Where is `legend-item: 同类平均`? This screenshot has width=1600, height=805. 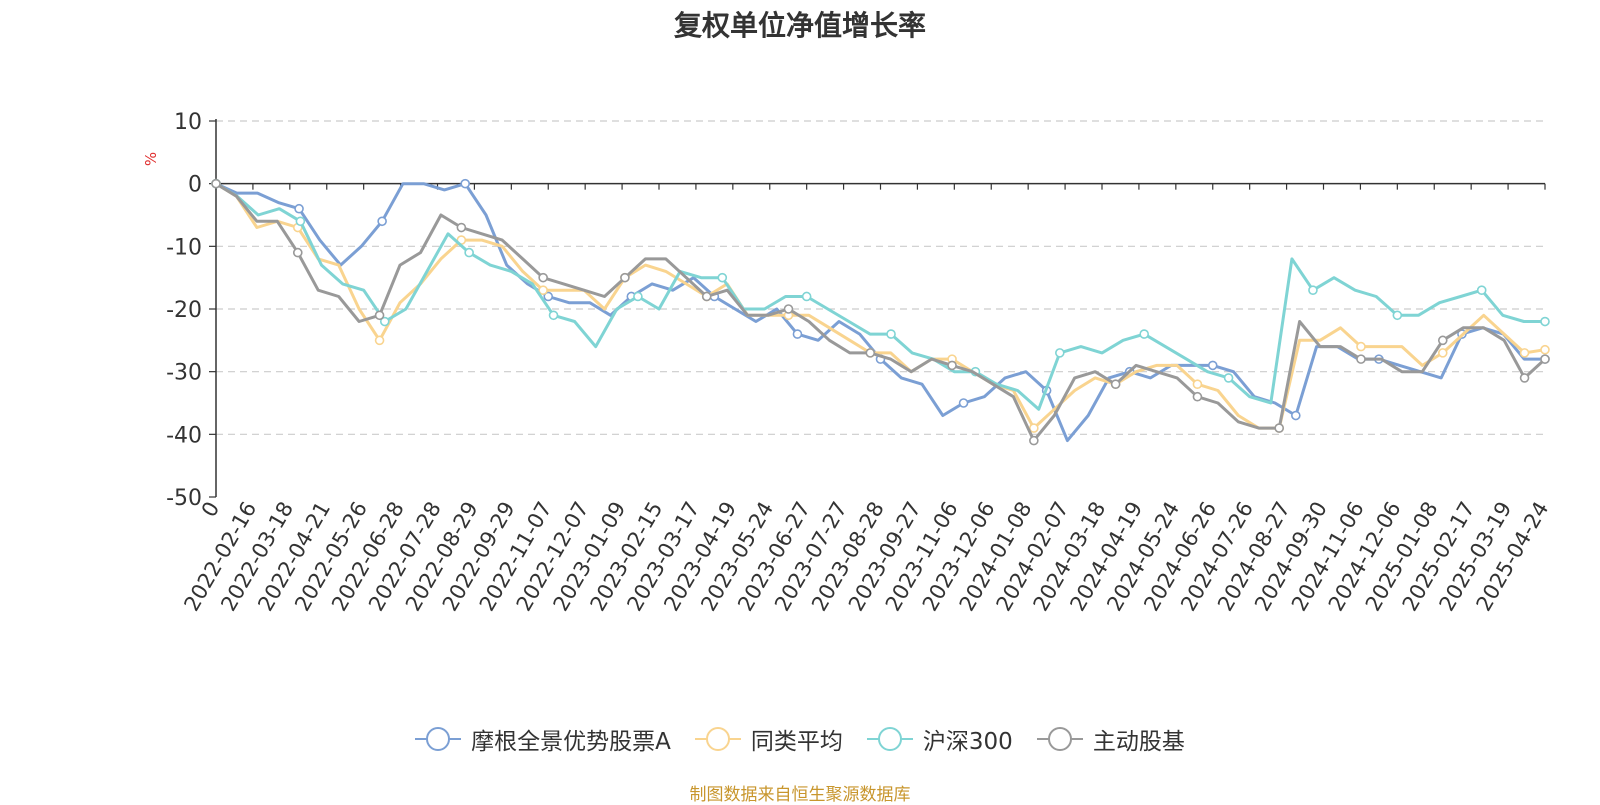 legend-item: 同类平均 is located at coordinates (768, 739).